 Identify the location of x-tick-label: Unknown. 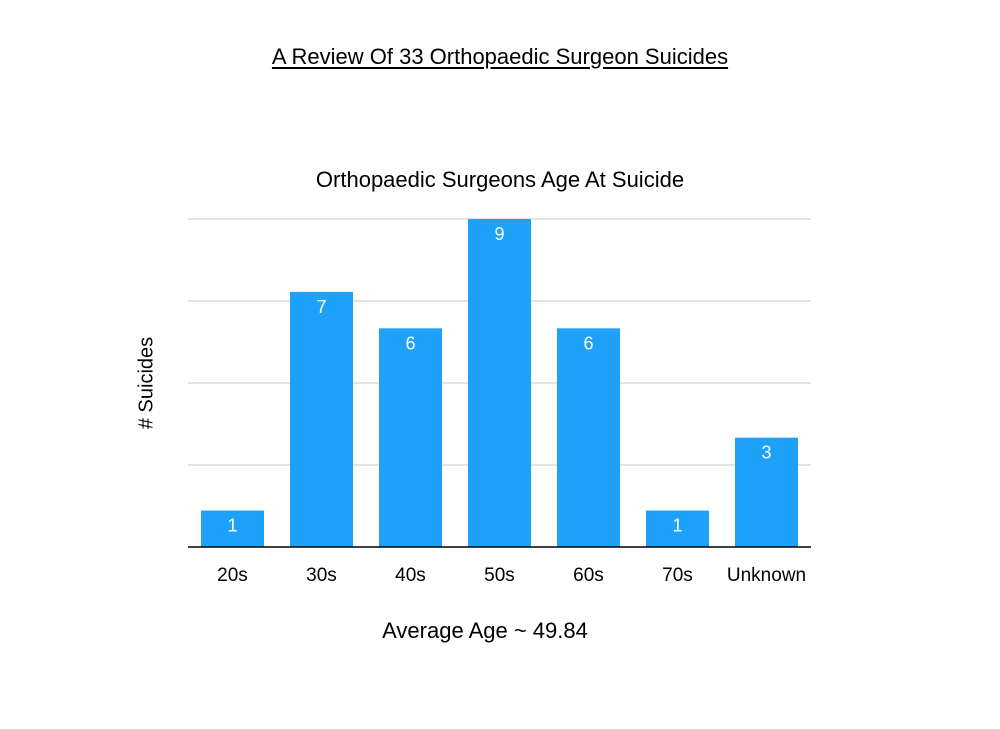
(766, 575).